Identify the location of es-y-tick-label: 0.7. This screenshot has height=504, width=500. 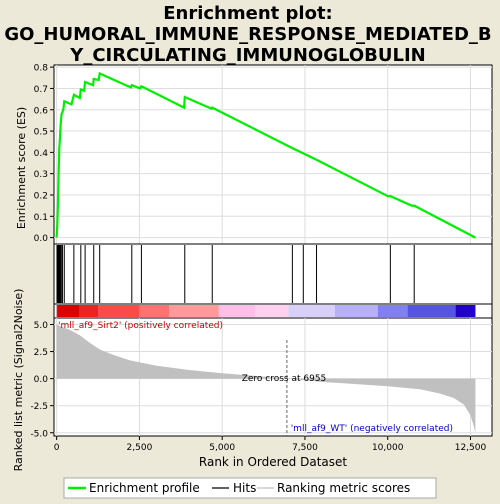
(41, 90).